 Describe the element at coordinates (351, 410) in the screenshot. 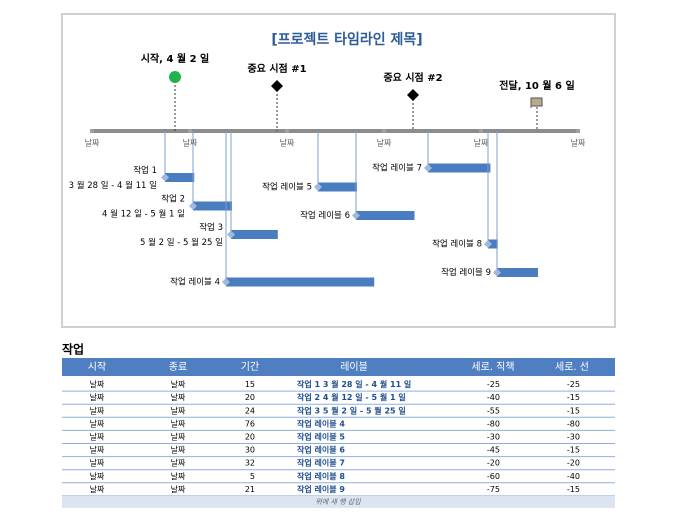

I see `table-cell: 작업 3 5 월 2 일 - 5 월 25 일` at that location.